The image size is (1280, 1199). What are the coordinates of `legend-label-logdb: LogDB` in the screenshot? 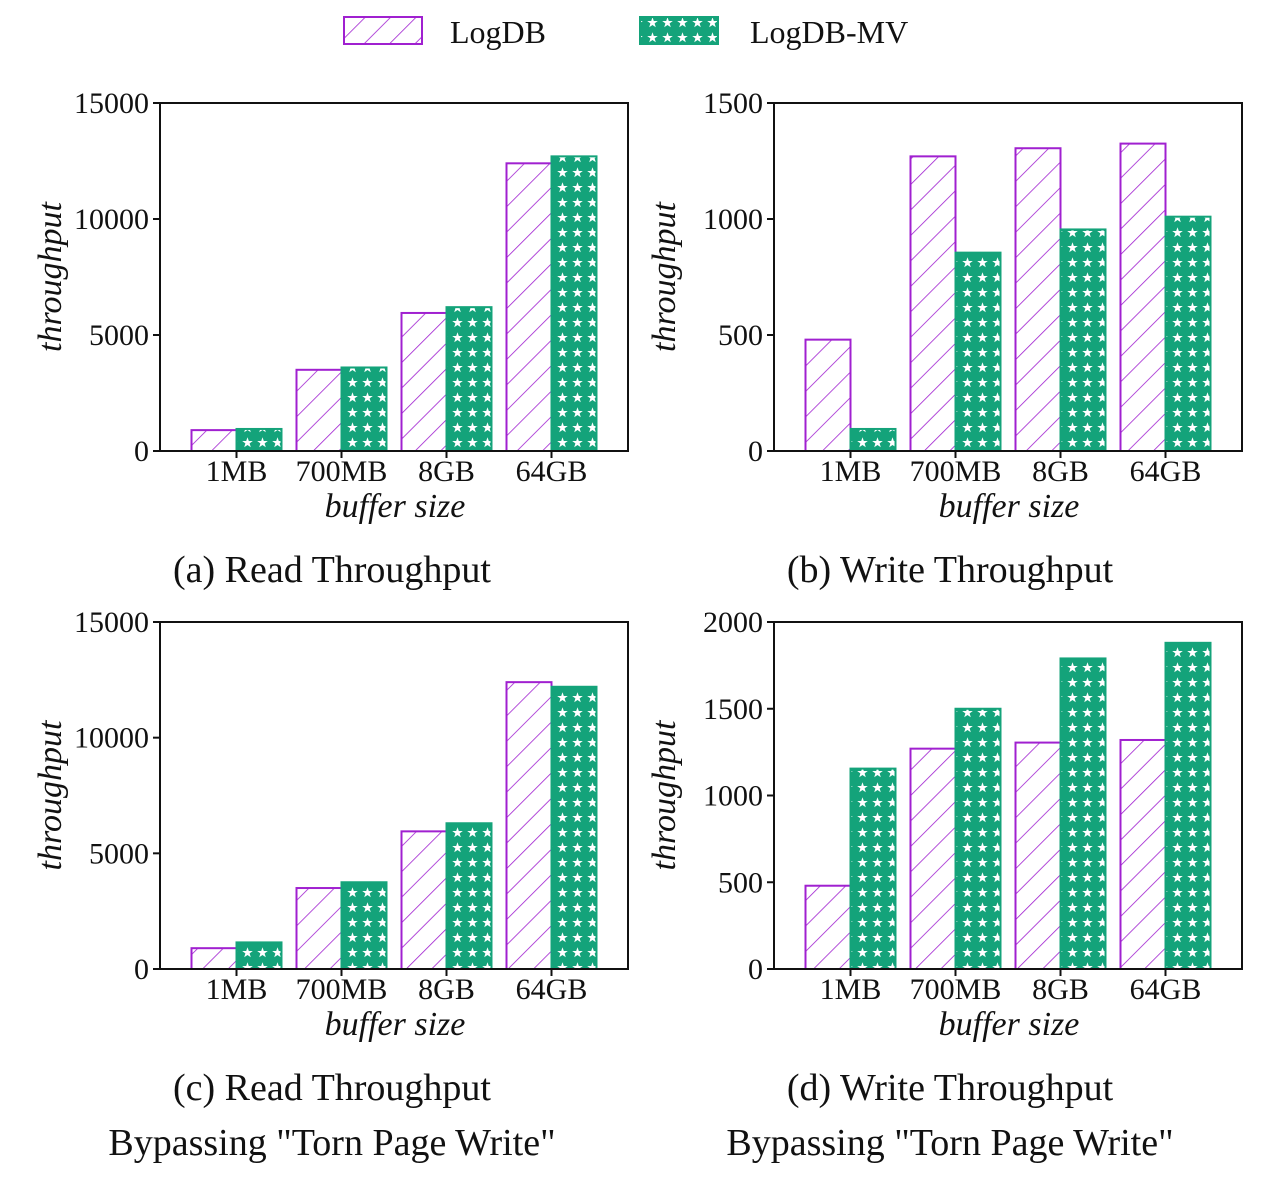 It's located at (498, 32).